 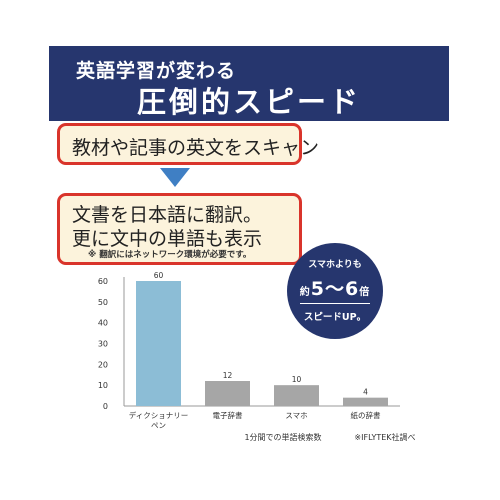 What do you see at coordinates (105, 406) in the screenshot?
I see `y-tick-label: 0` at bounding box center [105, 406].